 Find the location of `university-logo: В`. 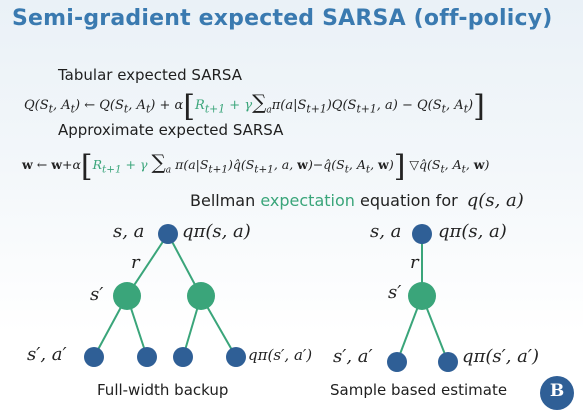

university-logo: В is located at coordinates (557, 393).